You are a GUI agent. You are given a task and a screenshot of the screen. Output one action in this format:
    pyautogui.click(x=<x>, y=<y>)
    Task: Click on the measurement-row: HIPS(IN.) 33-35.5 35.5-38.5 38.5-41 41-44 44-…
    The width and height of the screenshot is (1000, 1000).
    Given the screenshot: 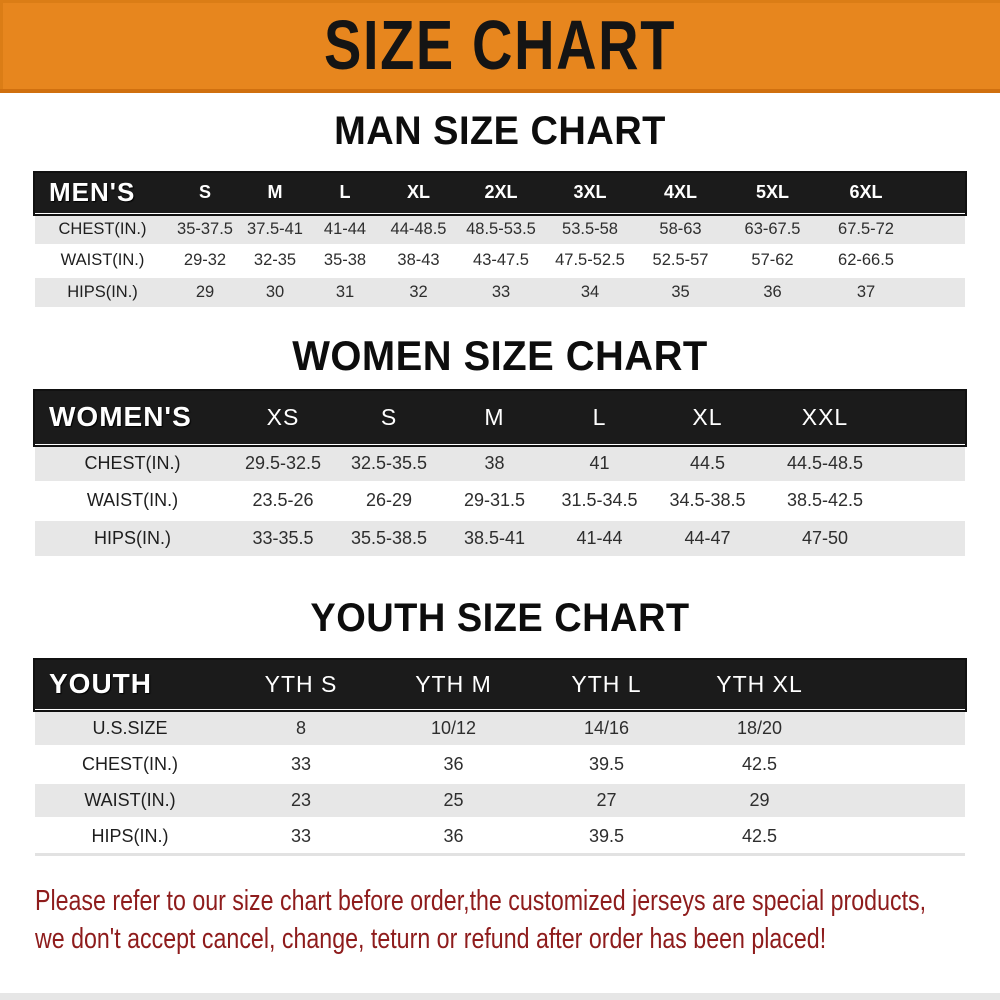 What is the action you would take?
    pyautogui.click(x=500, y=537)
    